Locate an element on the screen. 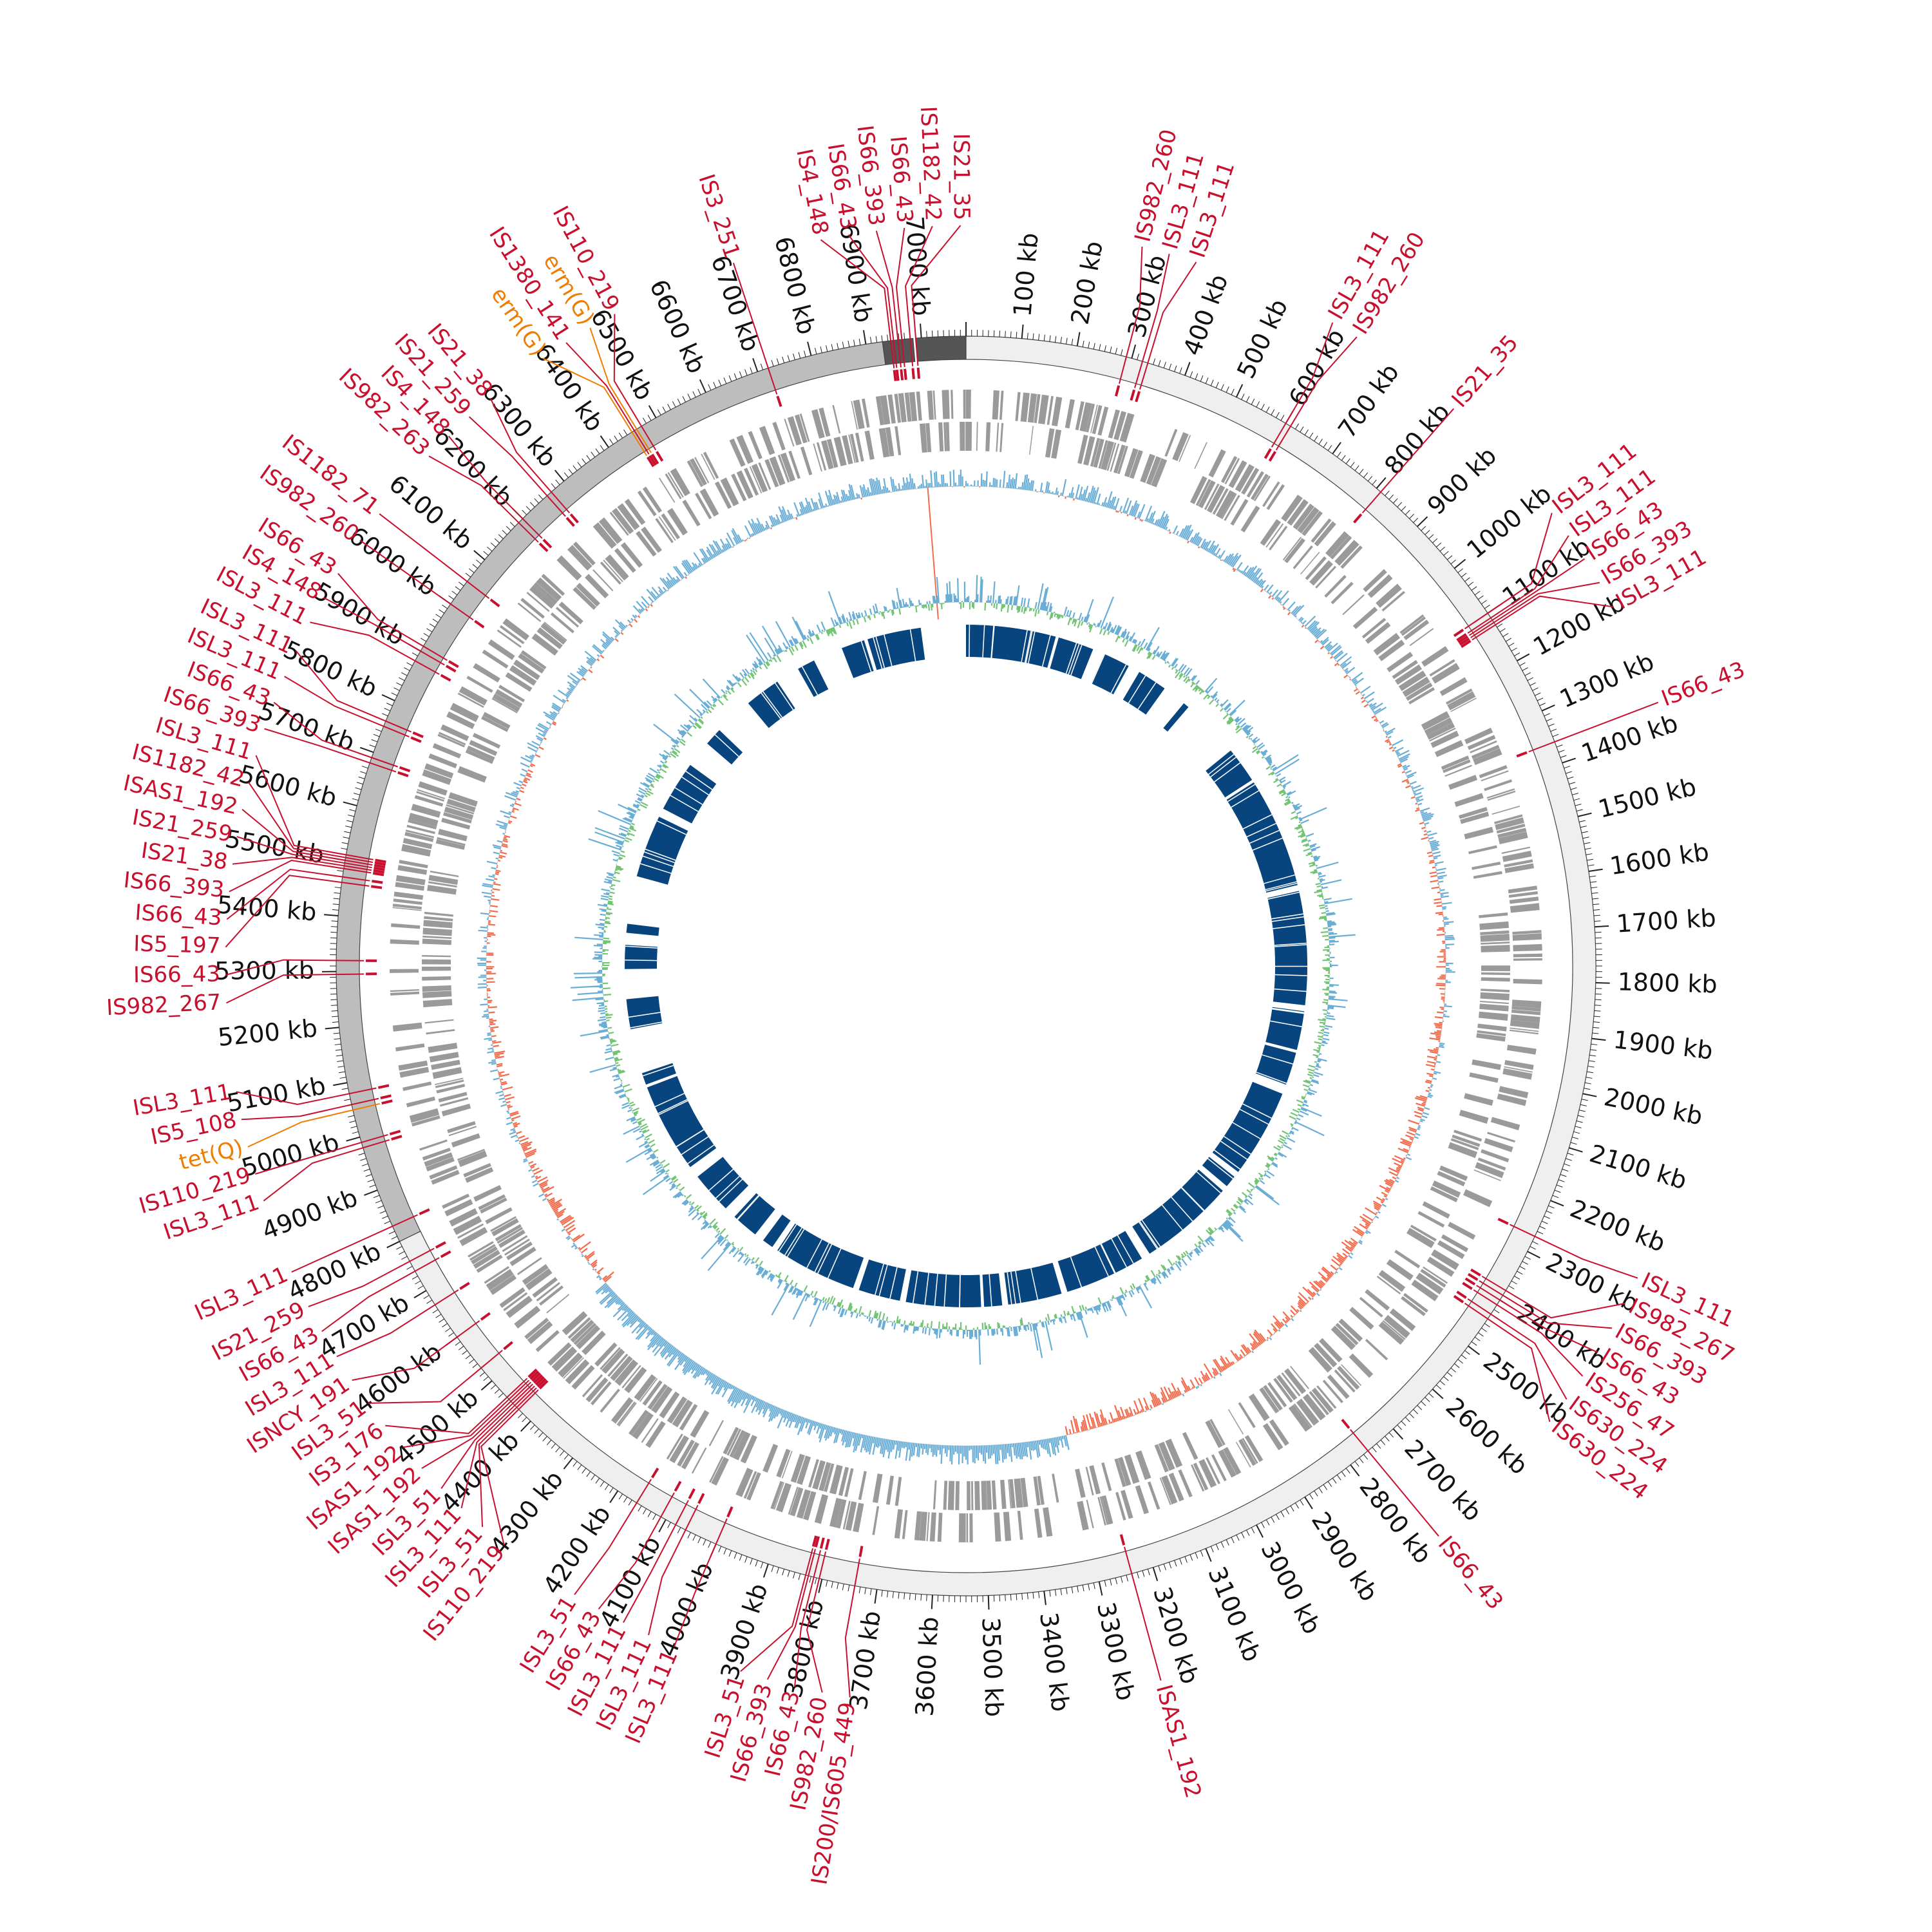 Image resolution: width=1932 pixels, height=1932 pixels. tick-label: 3600 kb is located at coordinates (926, 1667).